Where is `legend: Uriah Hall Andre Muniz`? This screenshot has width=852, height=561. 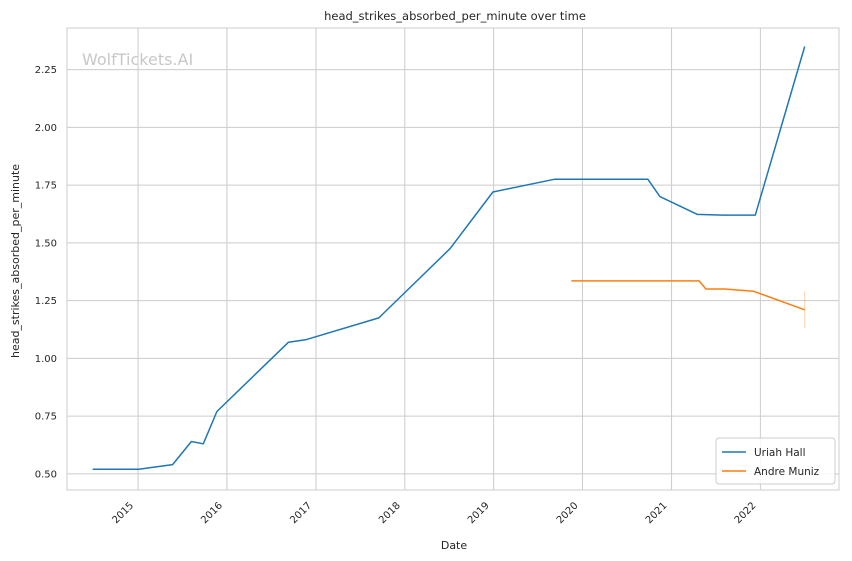
legend: Uriah Hall Andre Muniz is located at coordinates (775, 461).